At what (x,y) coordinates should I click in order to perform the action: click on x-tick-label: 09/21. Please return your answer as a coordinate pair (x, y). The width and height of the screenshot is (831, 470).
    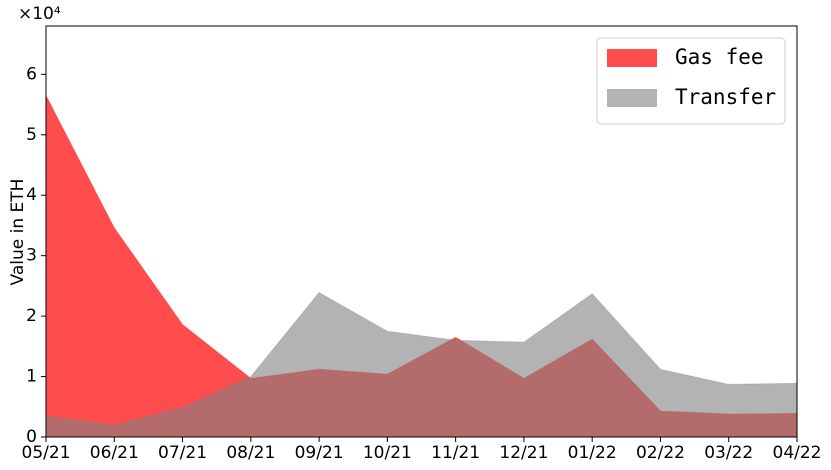
    Looking at the image, I should click on (319, 453).